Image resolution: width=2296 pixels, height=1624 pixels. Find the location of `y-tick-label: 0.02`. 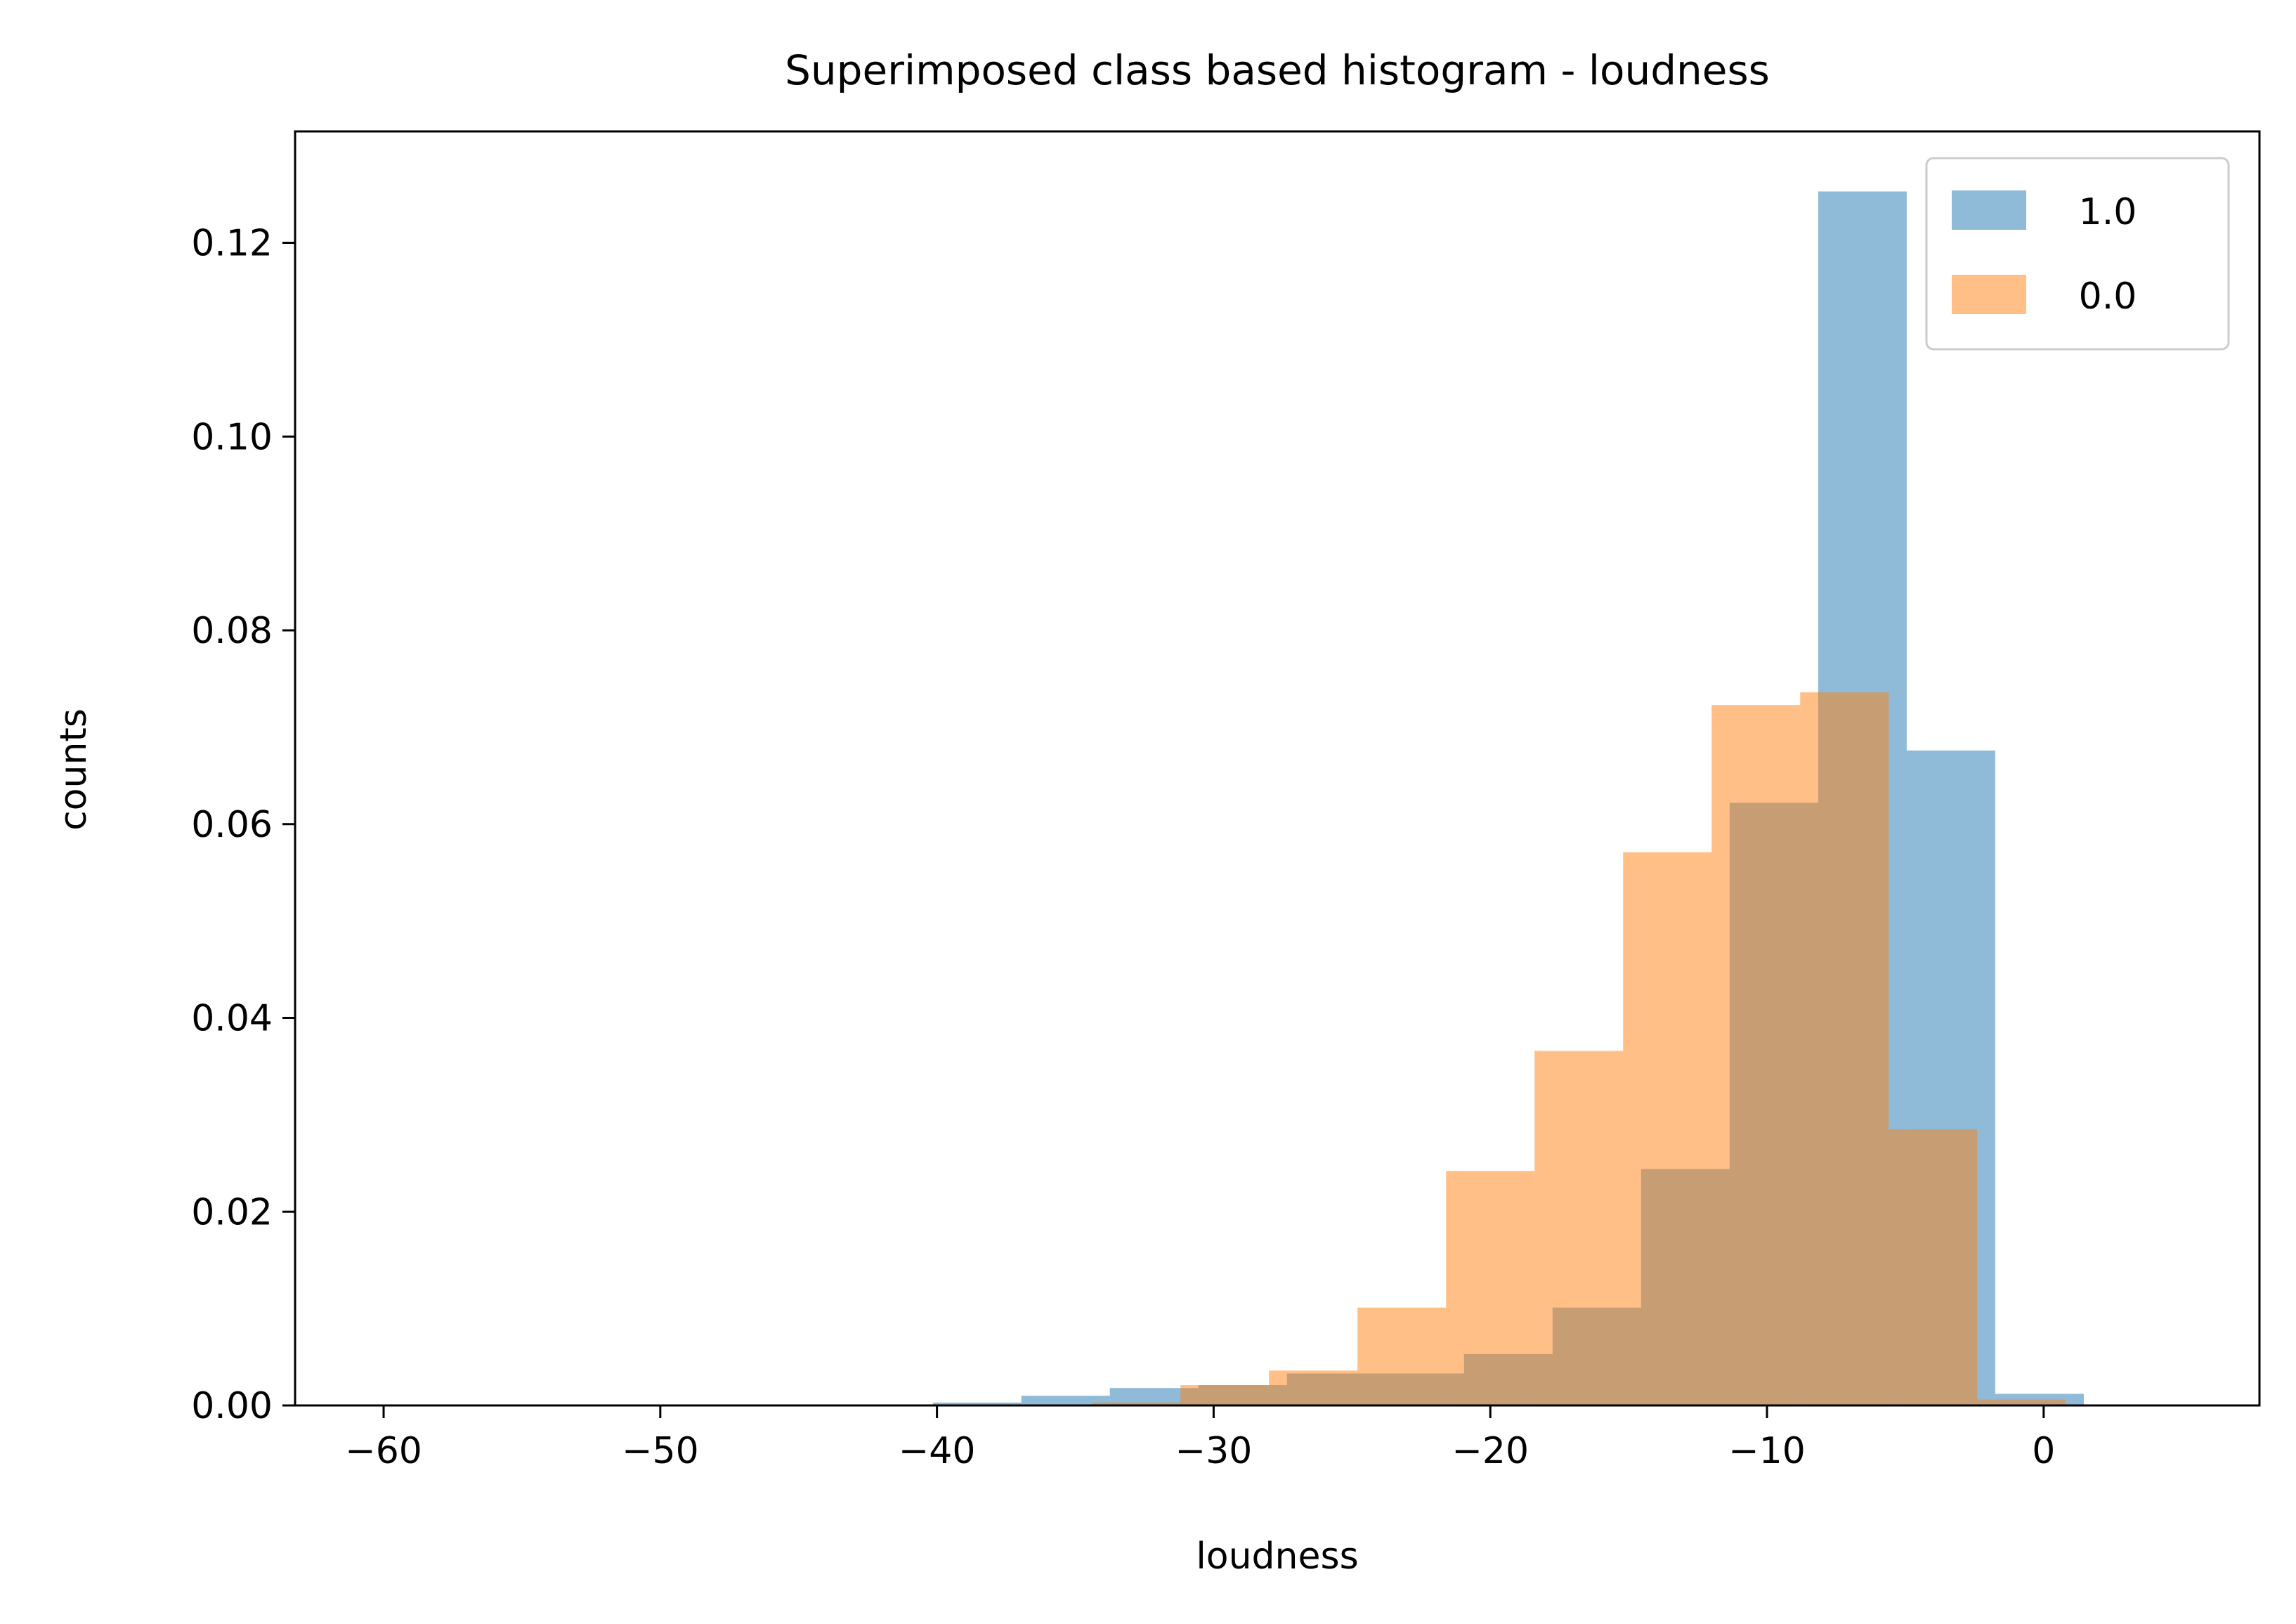

y-tick-label: 0.02 is located at coordinates (232, 1212).